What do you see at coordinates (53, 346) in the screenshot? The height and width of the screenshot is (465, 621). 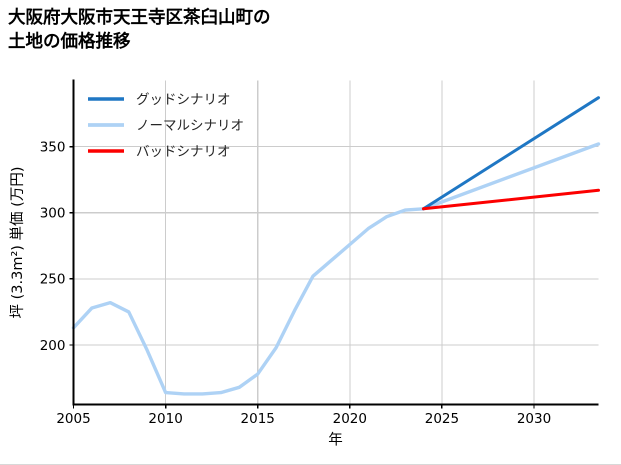 I see `y-tick-label: 200` at bounding box center [53, 346].